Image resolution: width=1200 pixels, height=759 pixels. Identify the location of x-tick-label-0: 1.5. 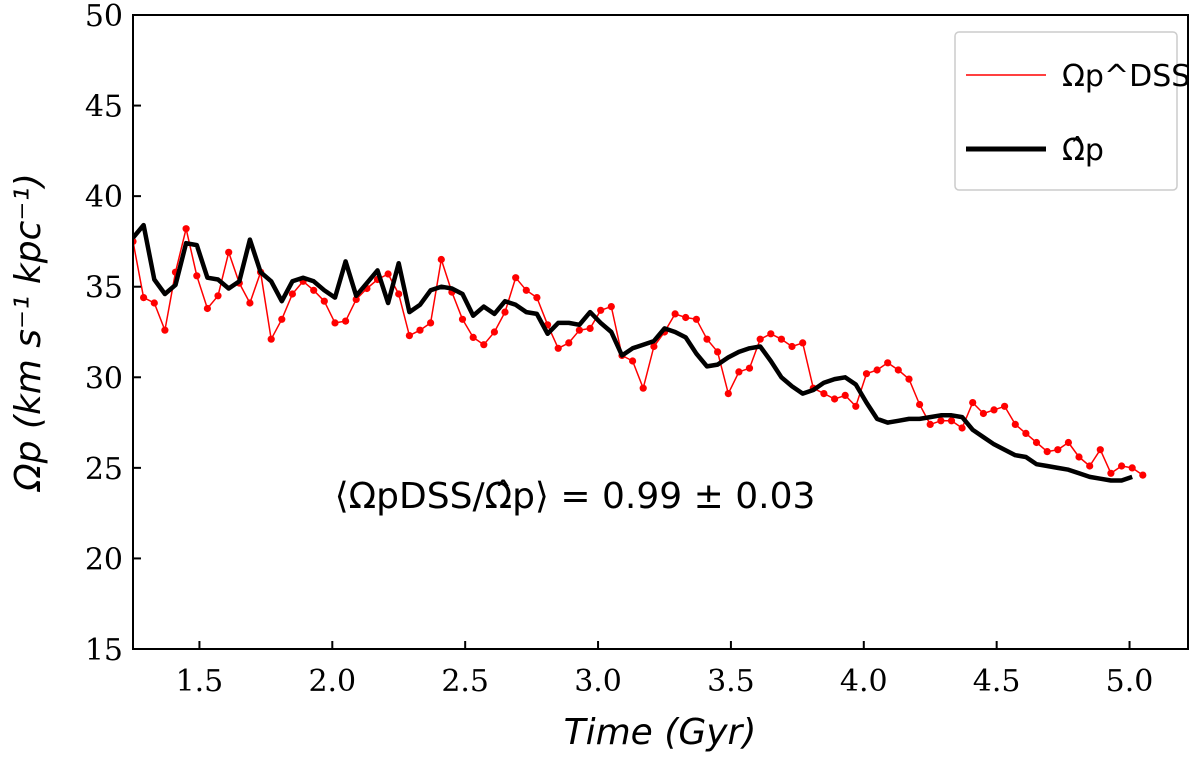
(200, 681).